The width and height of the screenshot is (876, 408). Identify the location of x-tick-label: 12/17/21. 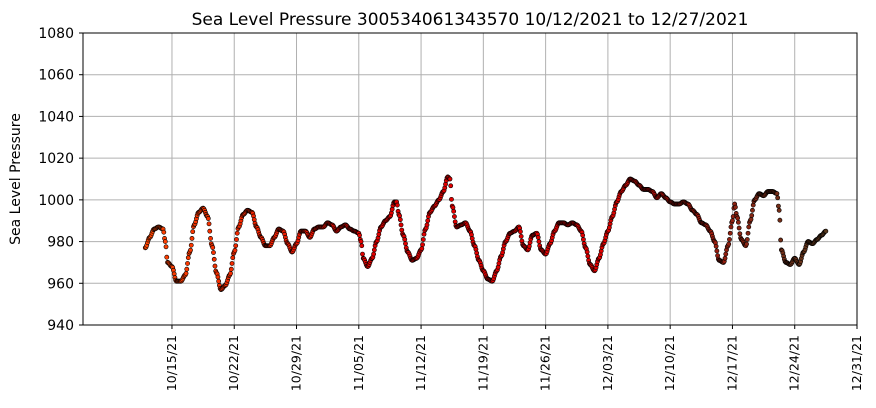
(731, 363).